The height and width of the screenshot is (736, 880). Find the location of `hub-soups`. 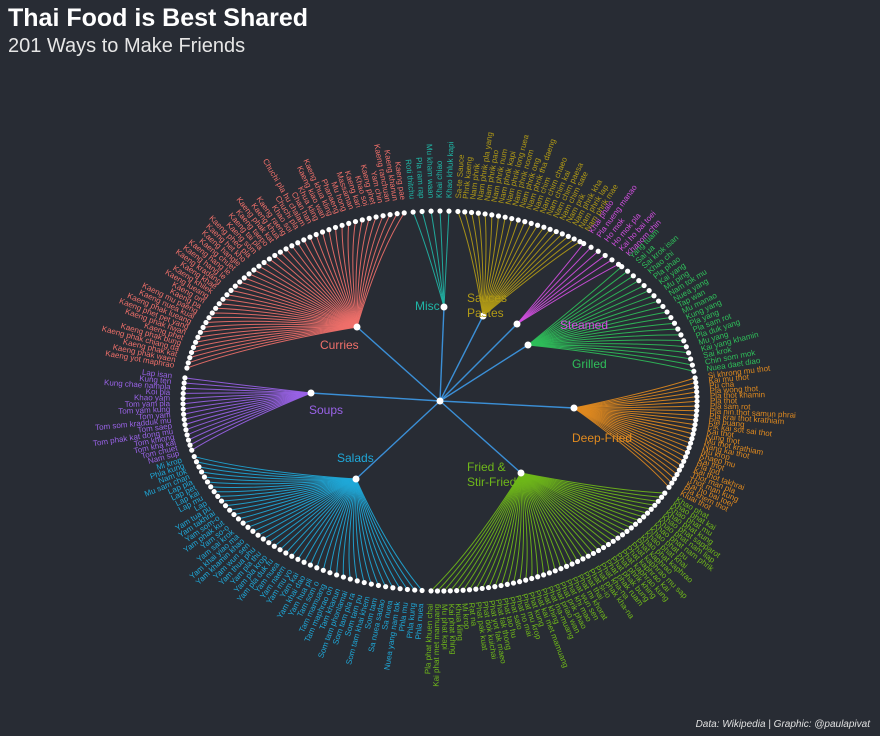

hub-soups is located at coordinates (311, 393).